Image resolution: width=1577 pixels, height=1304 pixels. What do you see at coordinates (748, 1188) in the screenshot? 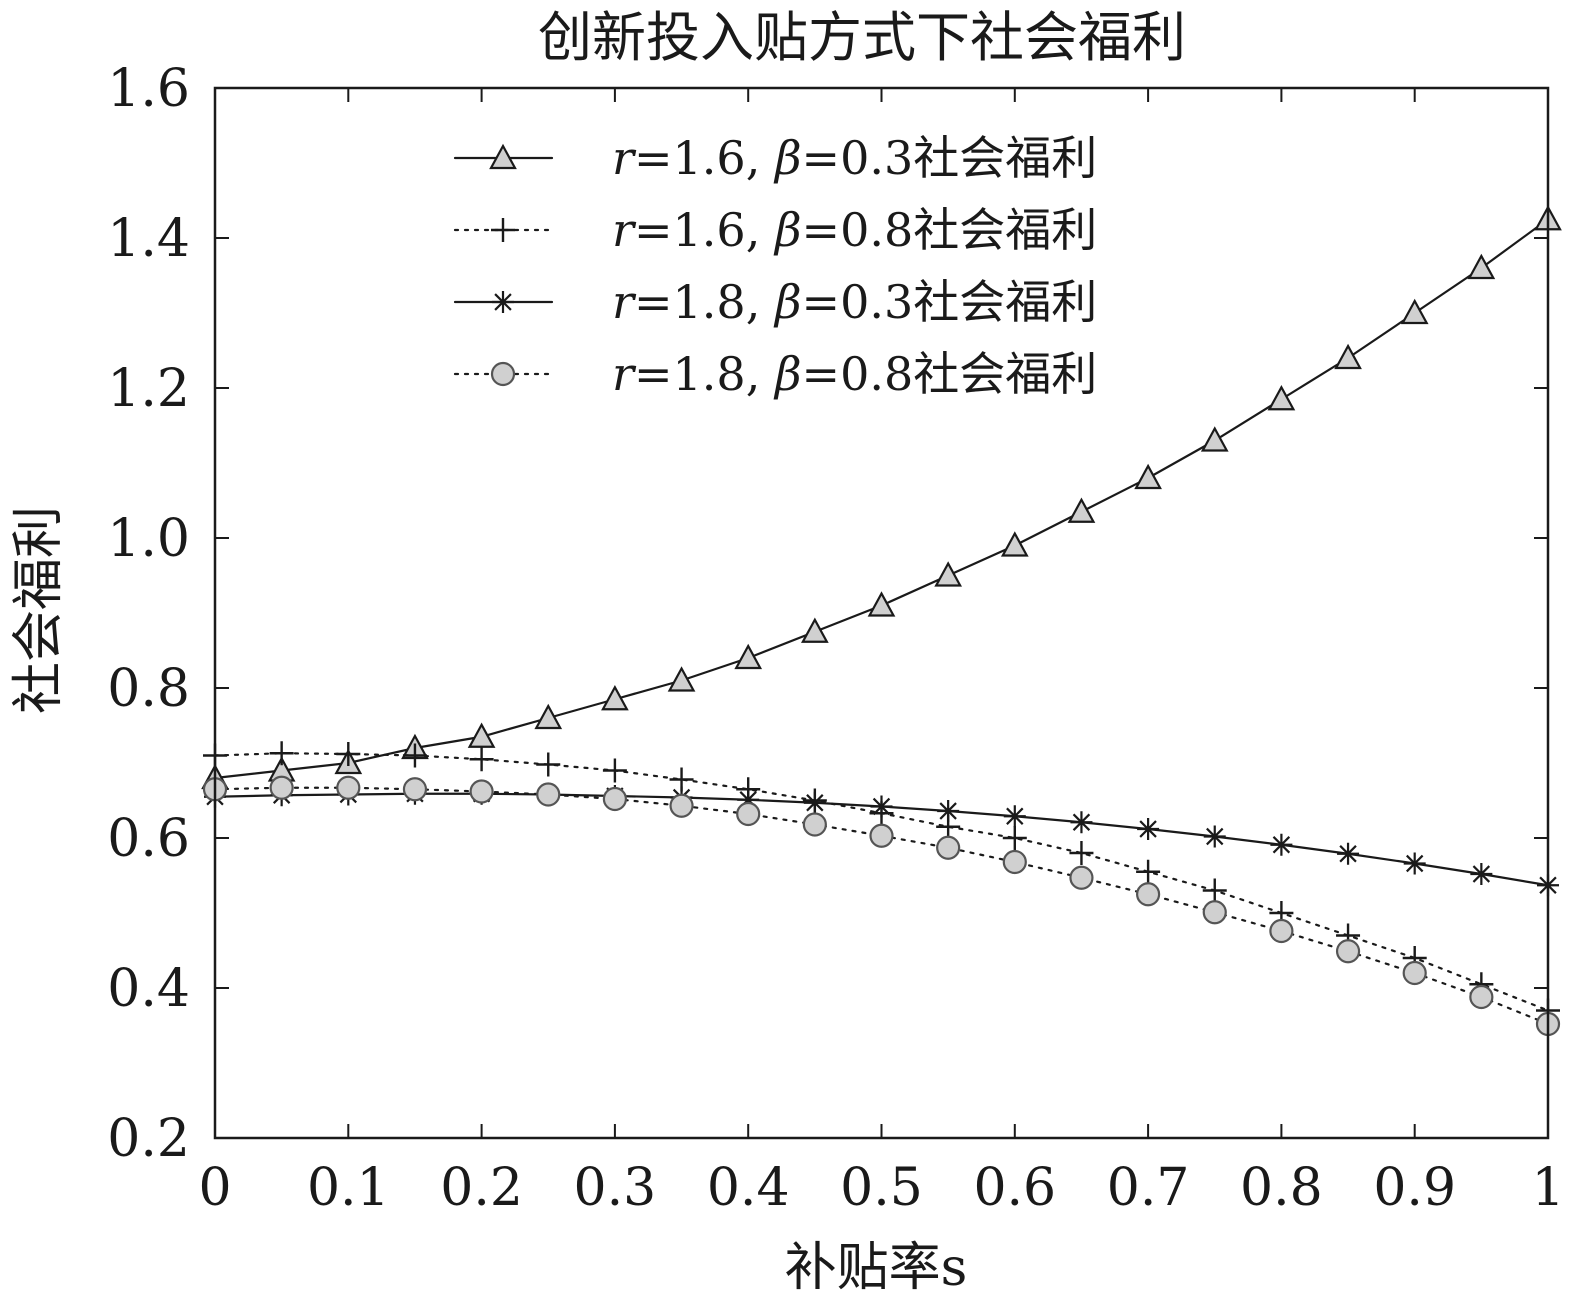
I see `x-tick-label: 0.4` at bounding box center [748, 1188].